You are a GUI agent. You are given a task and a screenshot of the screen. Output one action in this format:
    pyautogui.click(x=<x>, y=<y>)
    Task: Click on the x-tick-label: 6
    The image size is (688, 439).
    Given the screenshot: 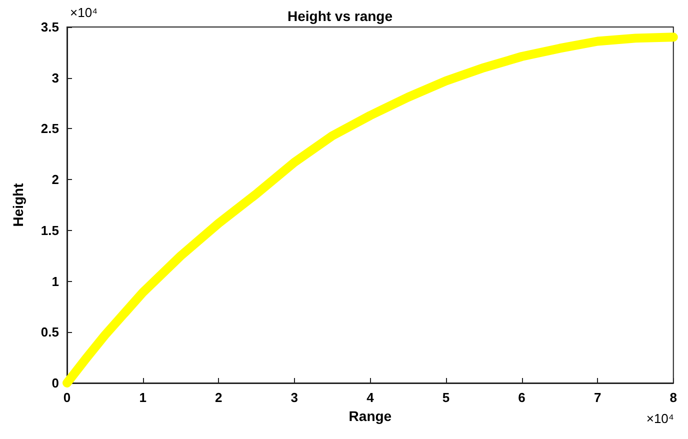 What is the action you would take?
    pyautogui.click(x=522, y=397)
    